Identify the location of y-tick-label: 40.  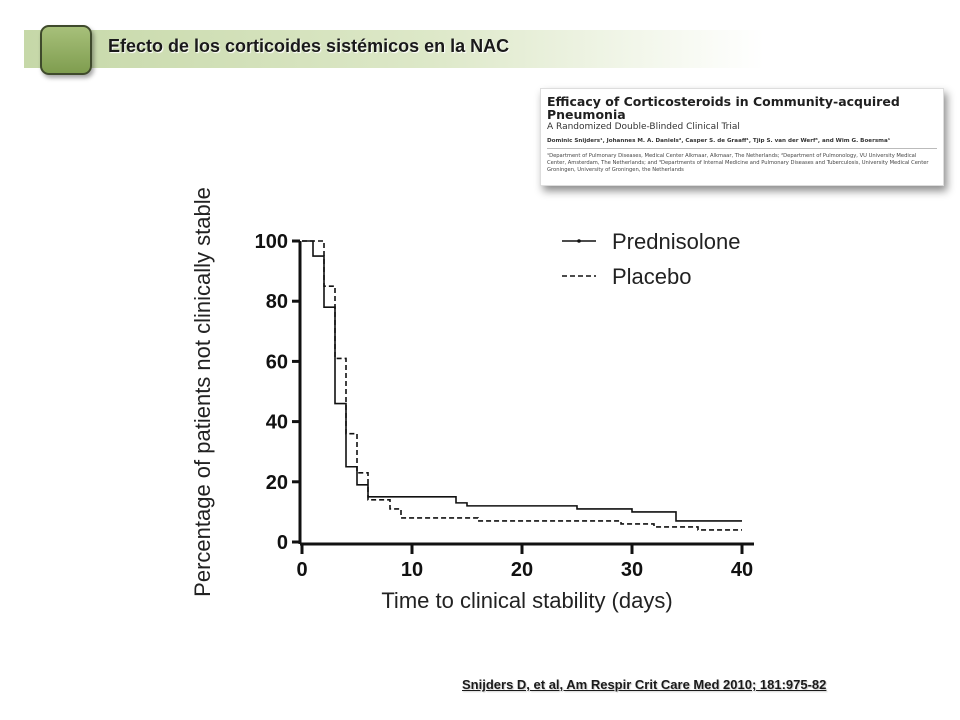
(277, 423).